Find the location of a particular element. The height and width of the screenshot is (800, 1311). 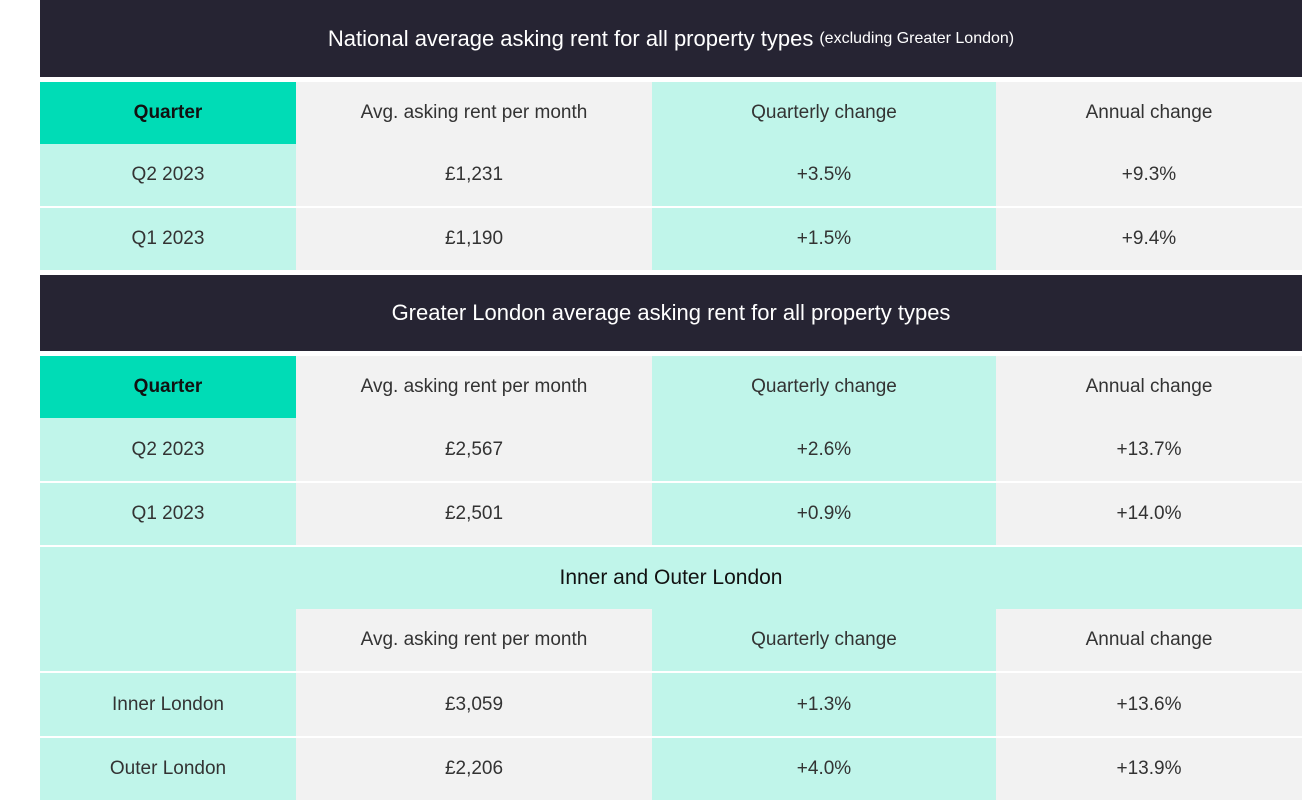

cell-annual-change: +13.9% is located at coordinates (1149, 769).